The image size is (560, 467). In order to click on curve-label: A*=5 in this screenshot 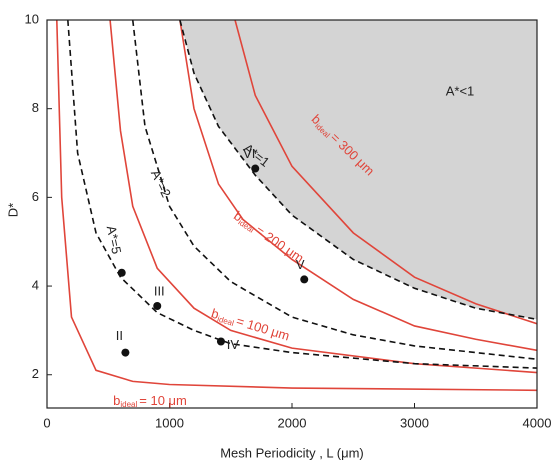, I will do `click(114, 239)`.